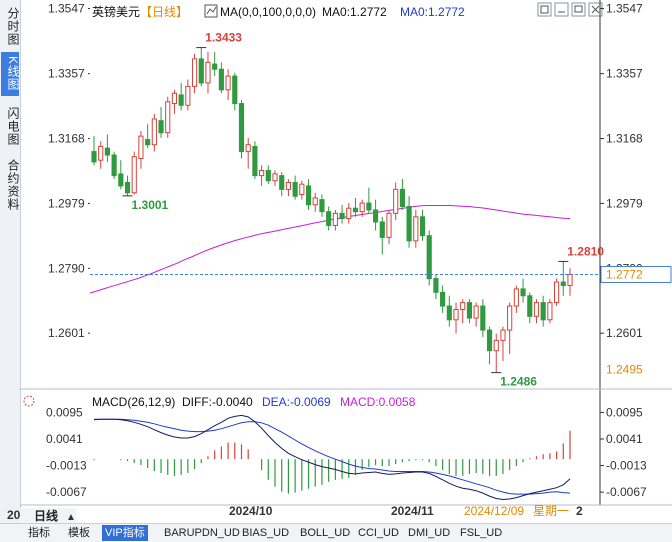 This screenshot has width=672, height=542. What do you see at coordinates (13, 185) in the screenshot?
I see `tab-contract-info: 合约资料` at bounding box center [13, 185].